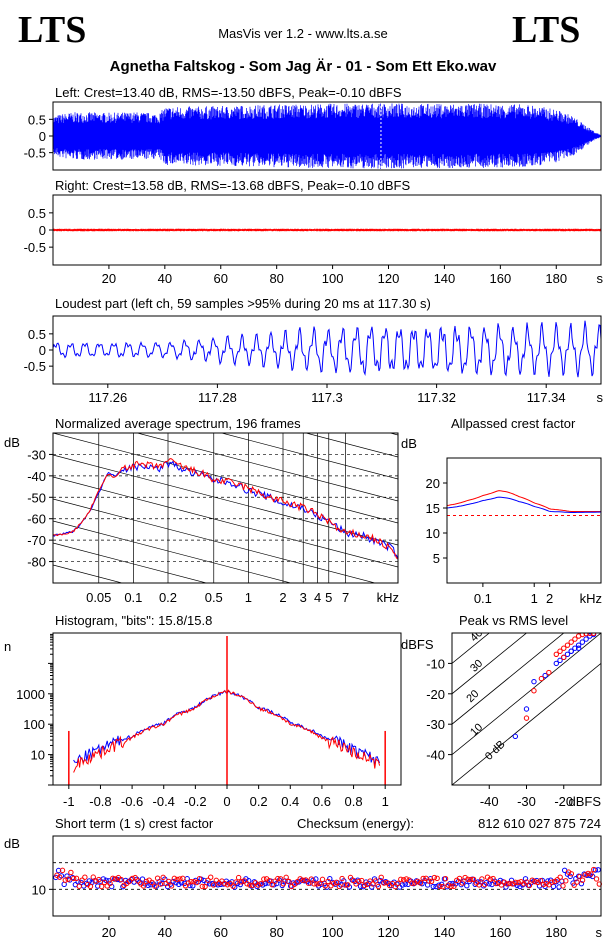 The height and width of the screenshot is (946, 606). What do you see at coordinates (36, 562) in the screenshot?
I see `spectrum-ytick: -80` at bounding box center [36, 562].